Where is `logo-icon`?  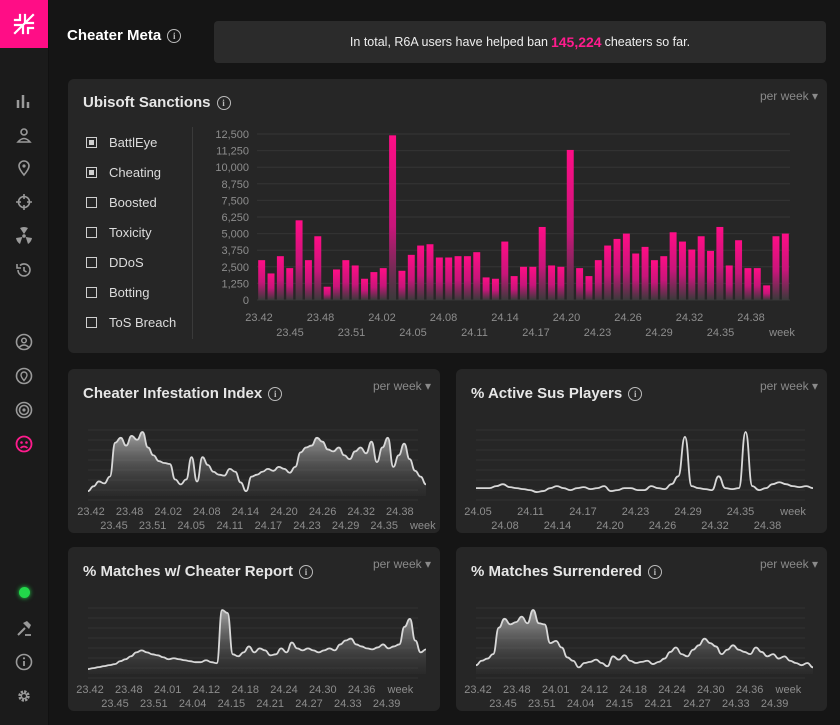
logo-icon is located at coordinates (24, 24).